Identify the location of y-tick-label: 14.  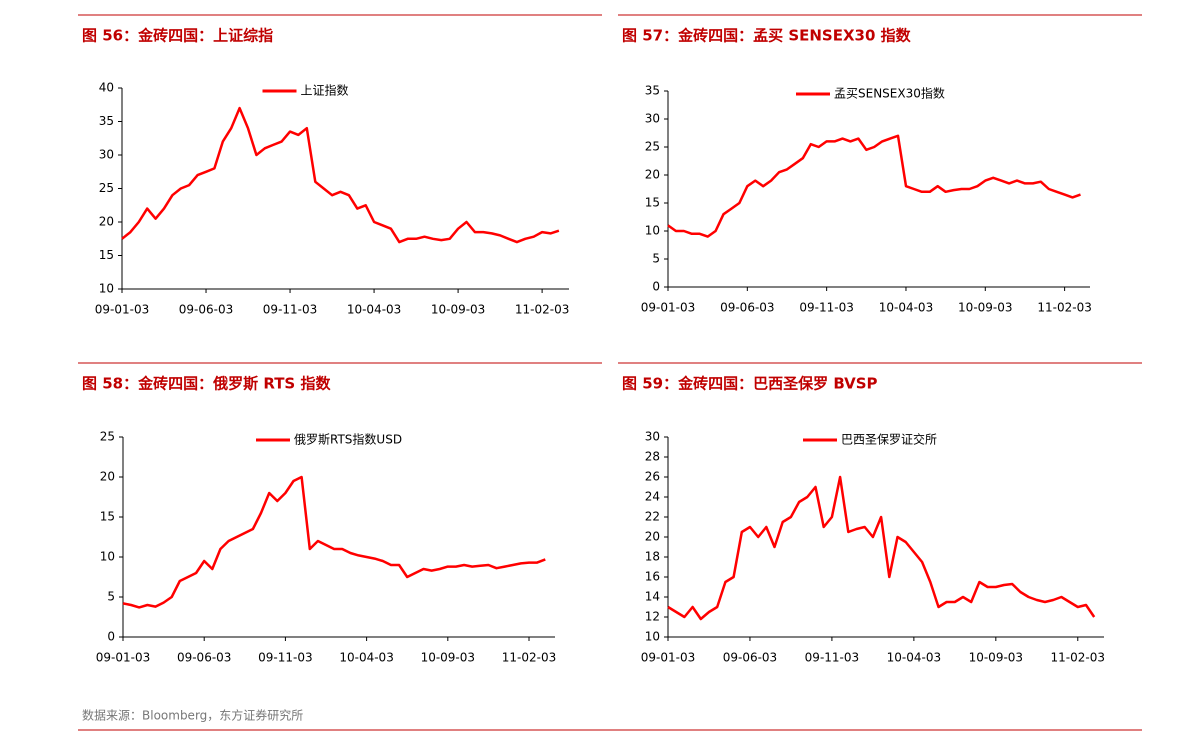
(652, 597).